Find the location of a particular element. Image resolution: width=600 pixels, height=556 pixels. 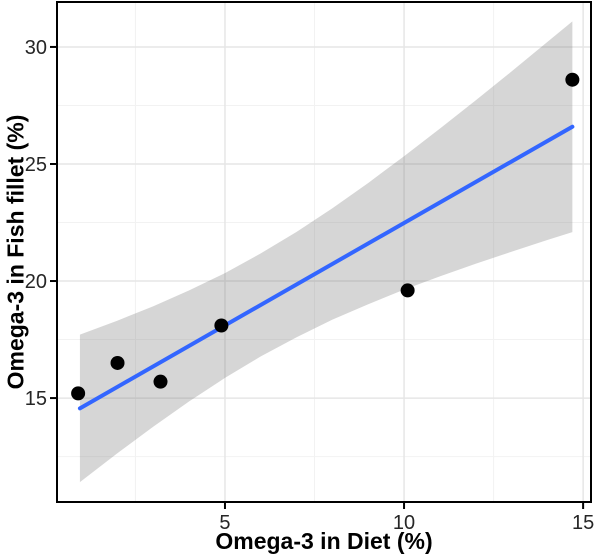

y-tick-label: 30 is located at coordinates (36, 48).